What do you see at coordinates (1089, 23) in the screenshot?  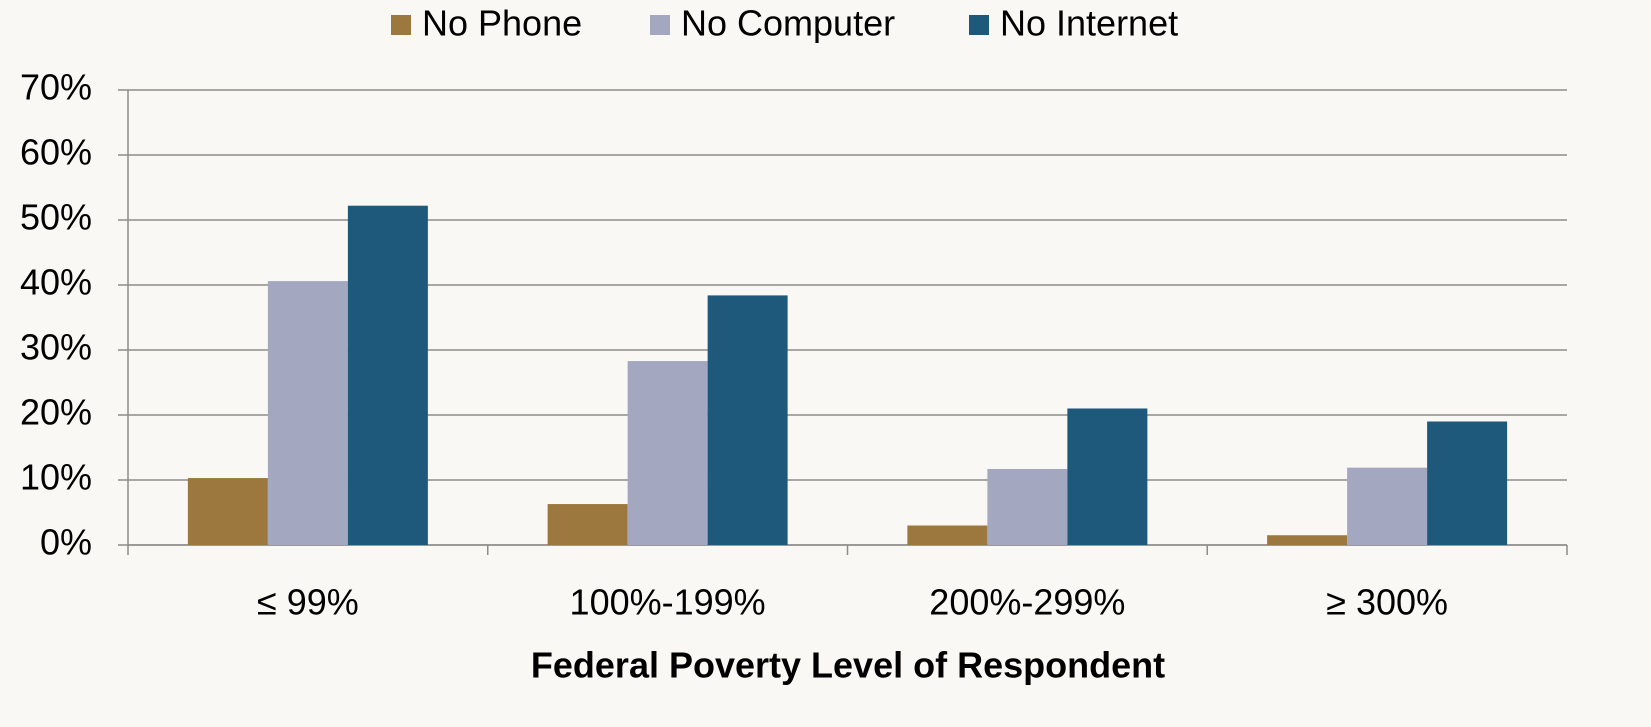 I see `legend-label: No Internet` at bounding box center [1089, 23].